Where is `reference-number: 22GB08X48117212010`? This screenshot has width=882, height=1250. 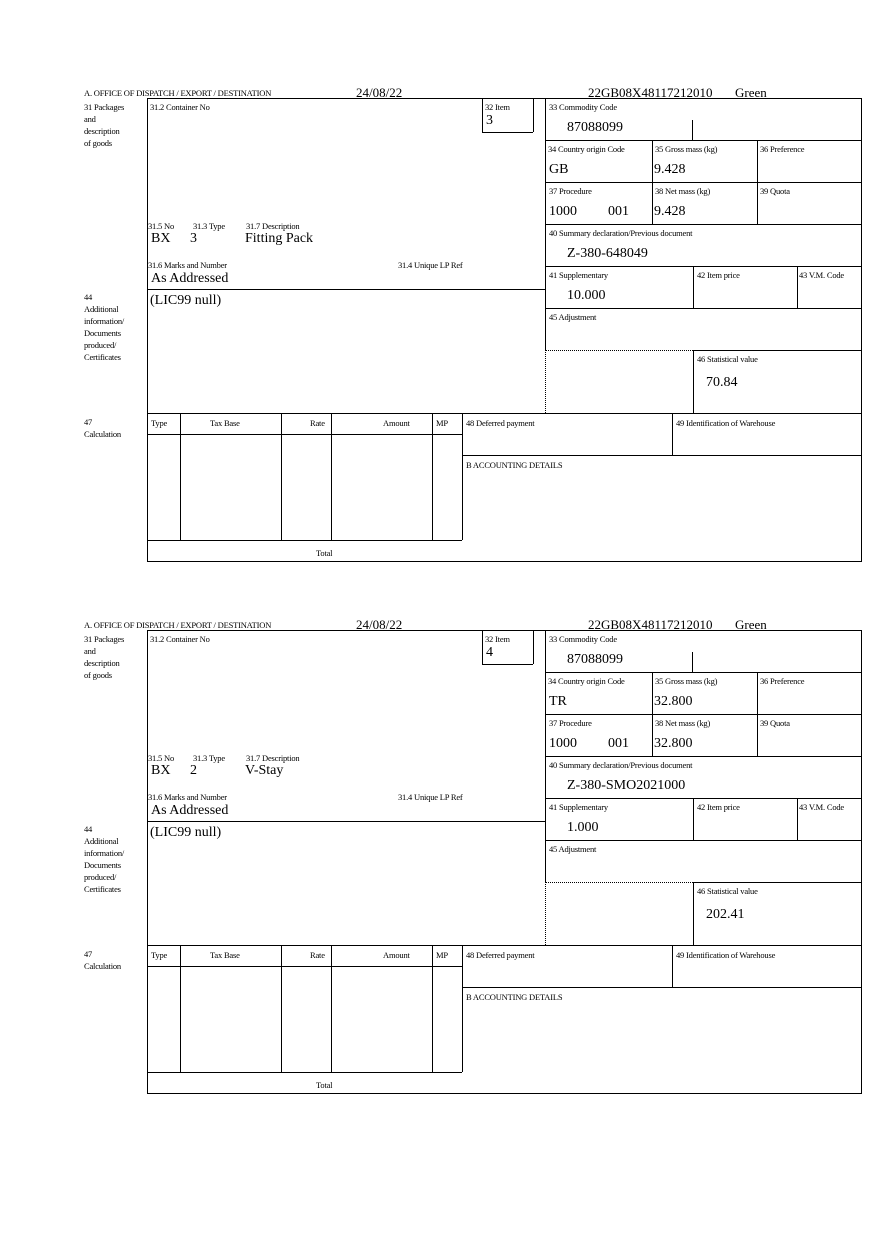
reference-number: 22GB08X48117212010 is located at coordinates (650, 624).